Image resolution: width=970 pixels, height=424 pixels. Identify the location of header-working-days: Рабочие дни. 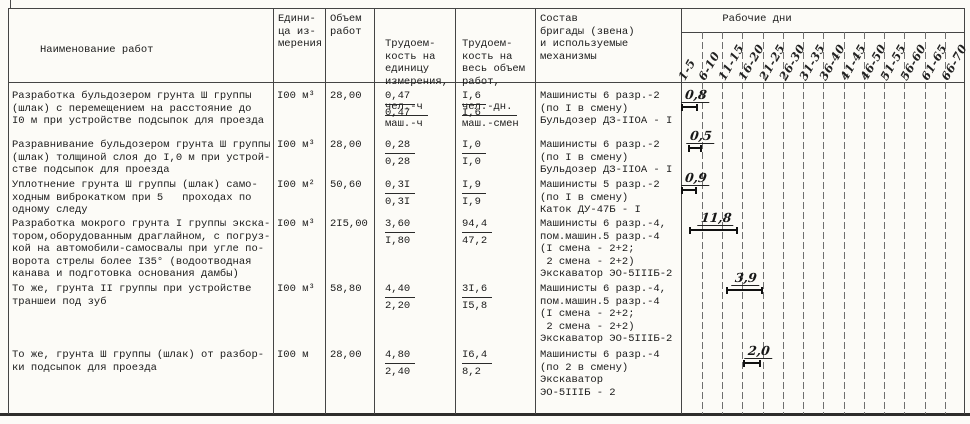
(757, 19).